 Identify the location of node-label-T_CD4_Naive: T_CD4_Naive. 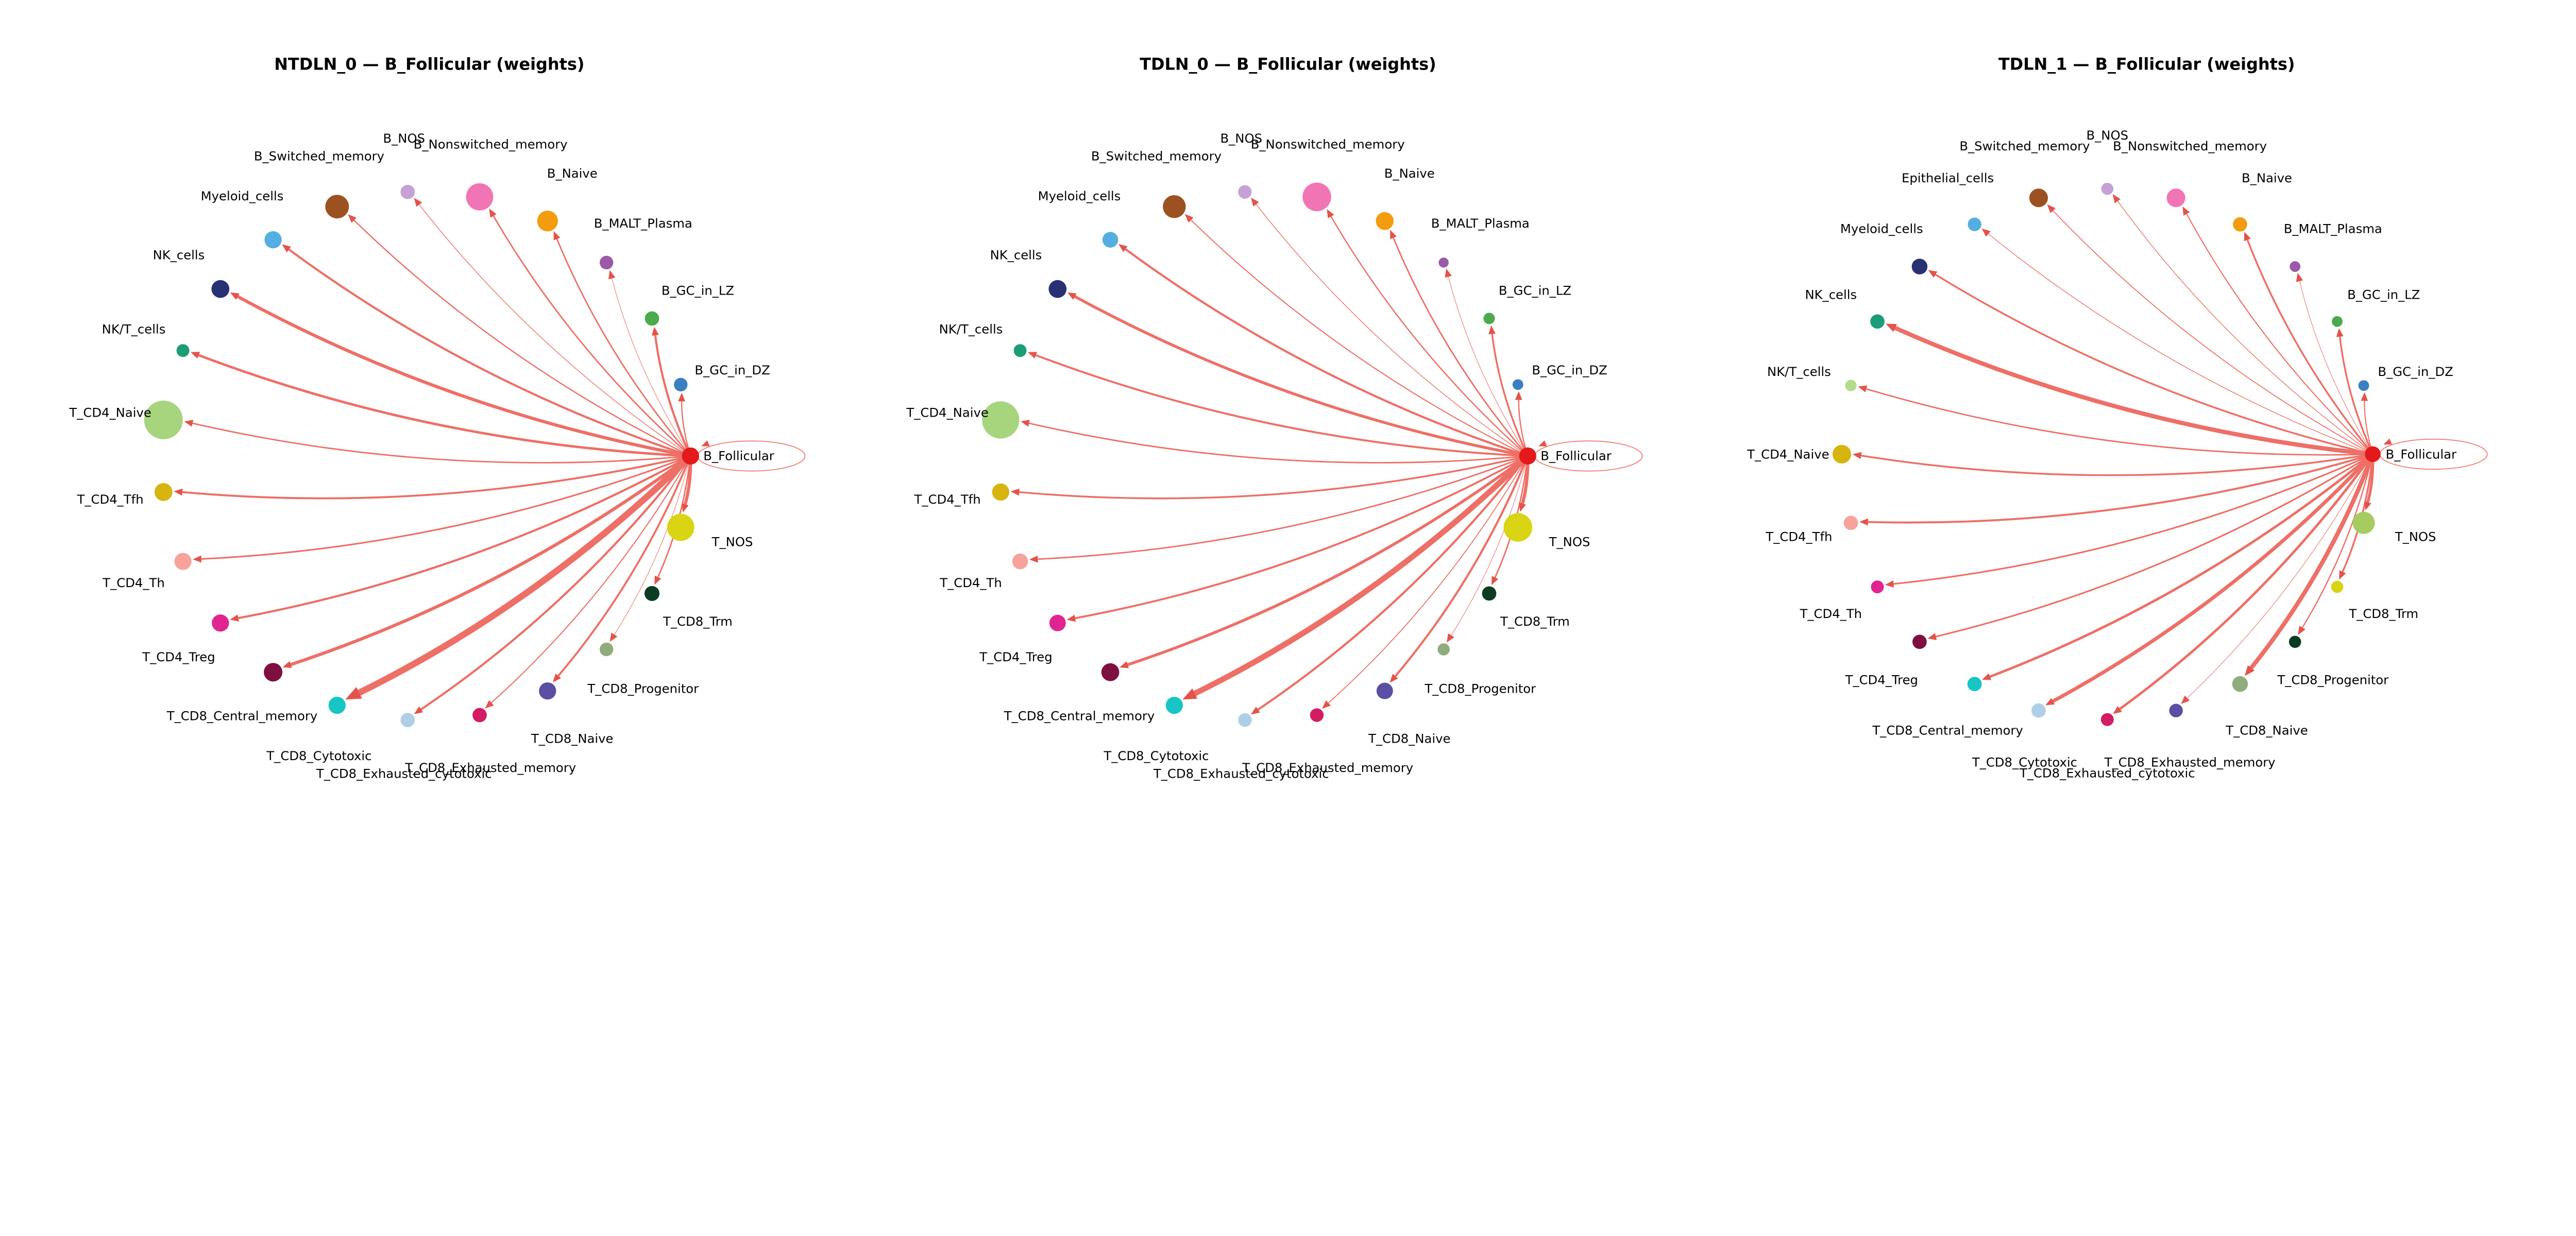
(1788, 454).